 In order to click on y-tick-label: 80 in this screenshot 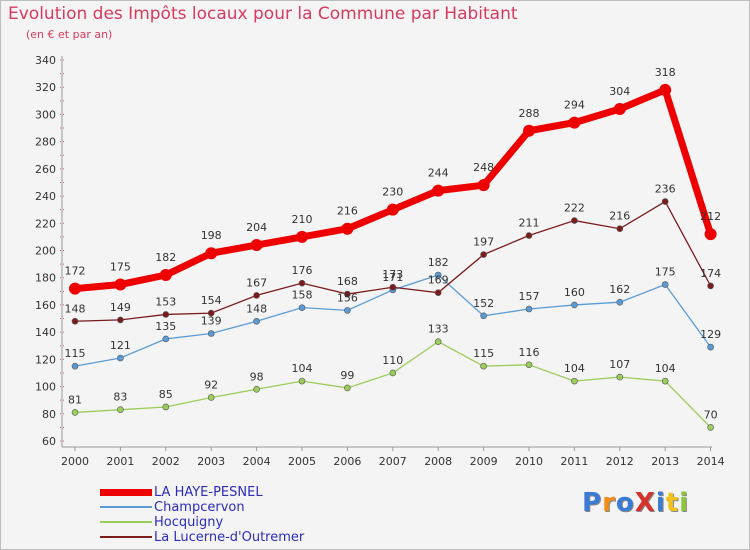, I will do `click(49, 414)`.